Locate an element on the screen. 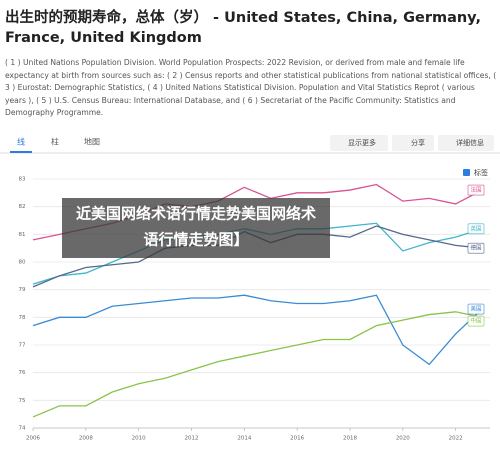 The image size is (500, 455). x-tick-label: 2018 is located at coordinates (350, 439).